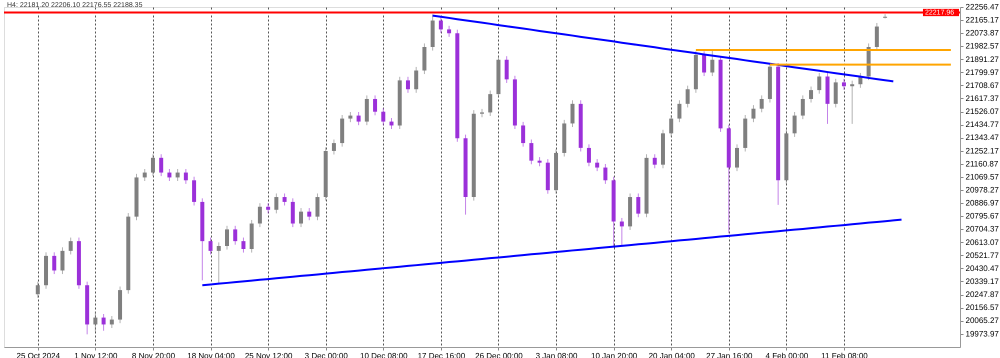  I want to click on y-tick-label: 20704.37, so click(983, 229).